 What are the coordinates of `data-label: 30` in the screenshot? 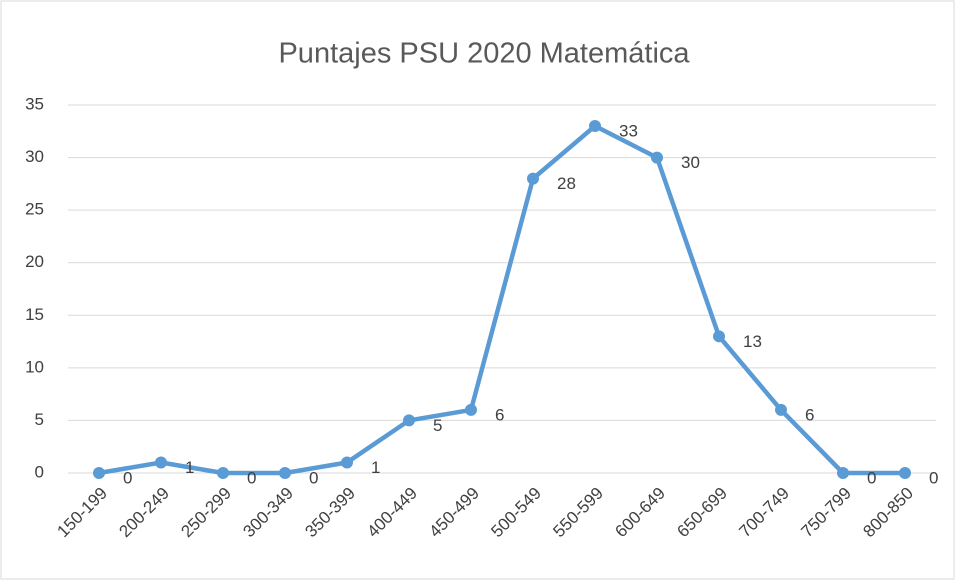 It's located at (690, 162).